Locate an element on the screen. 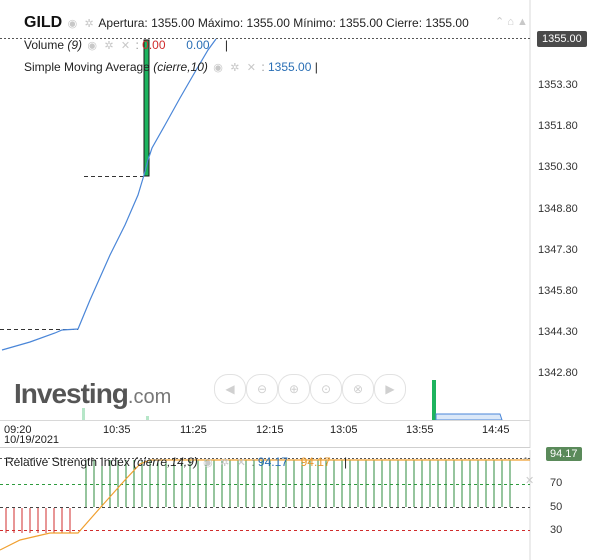 The width and height of the screenshot is (602, 560). zoom-out-icon: ⊖ is located at coordinates (262, 389).